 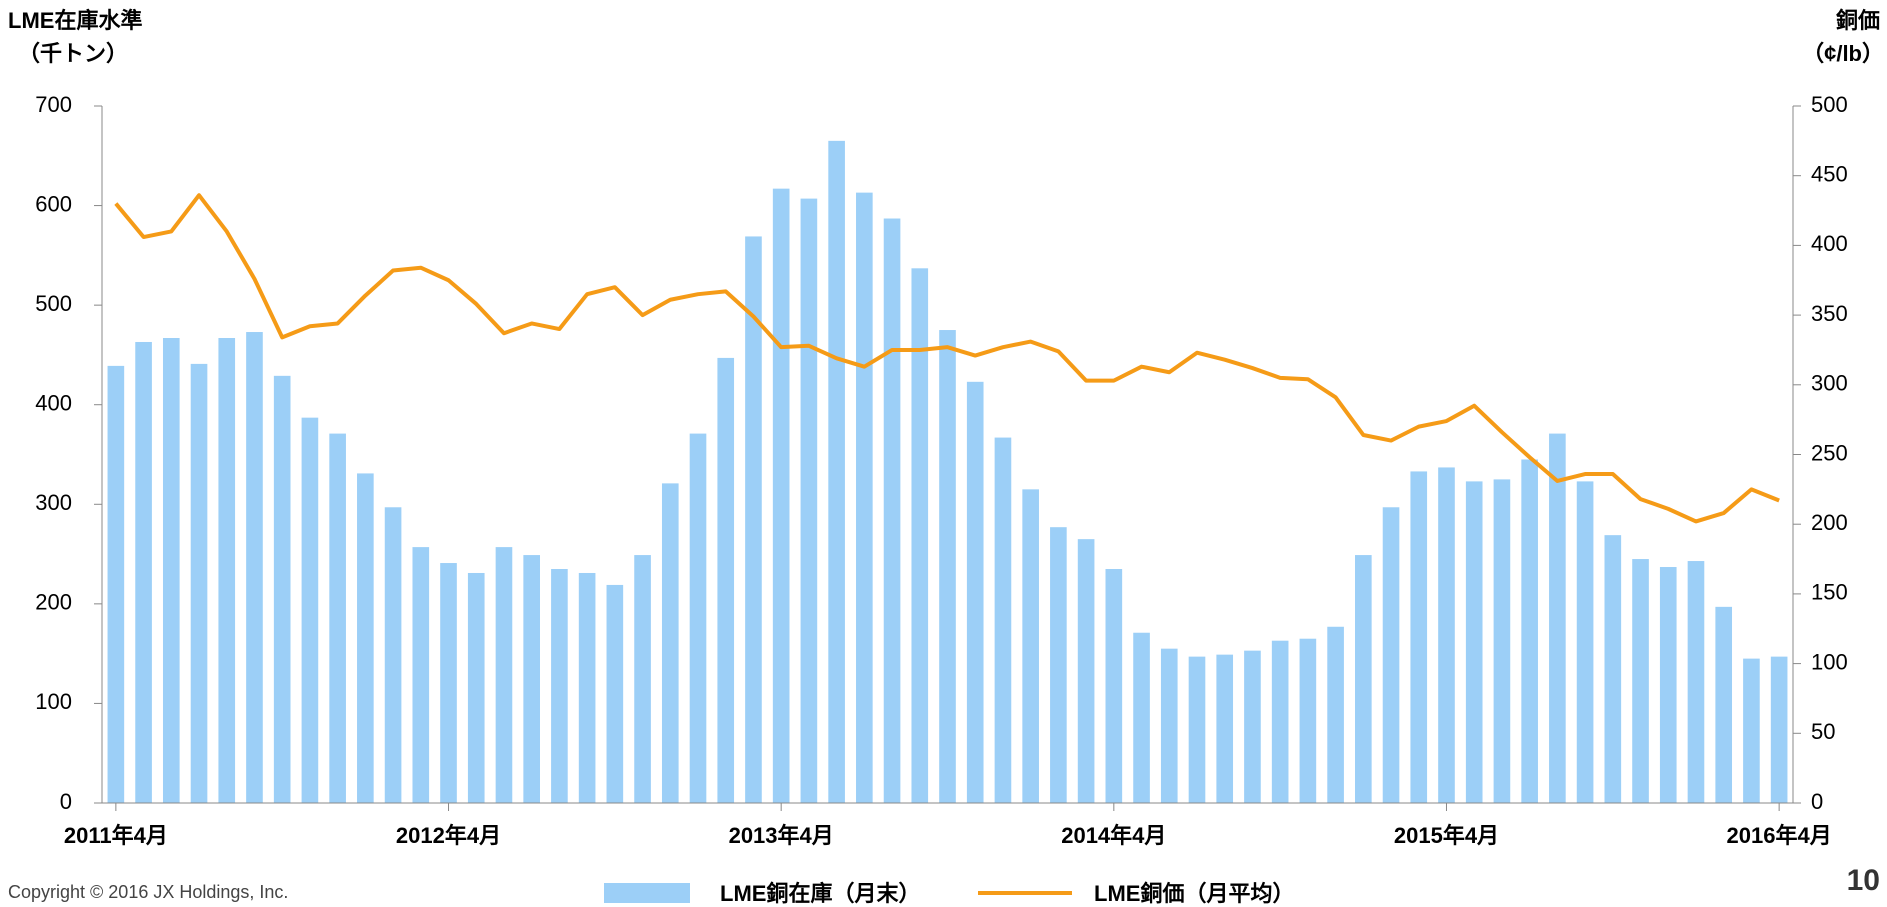 I want to click on y2-tick-label: 400, so click(x=1829, y=243).